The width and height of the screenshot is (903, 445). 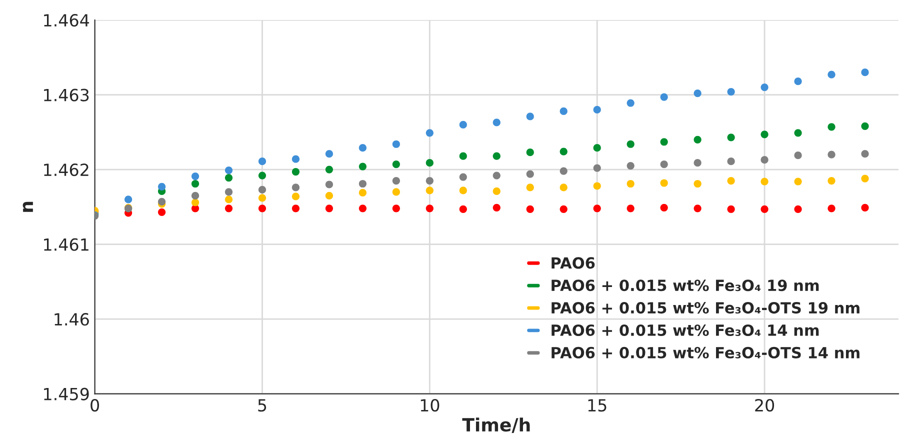 What do you see at coordinates (430, 405) in the screenshot?
I see `x-tick-label: 10` at bounding box center [430, 405].